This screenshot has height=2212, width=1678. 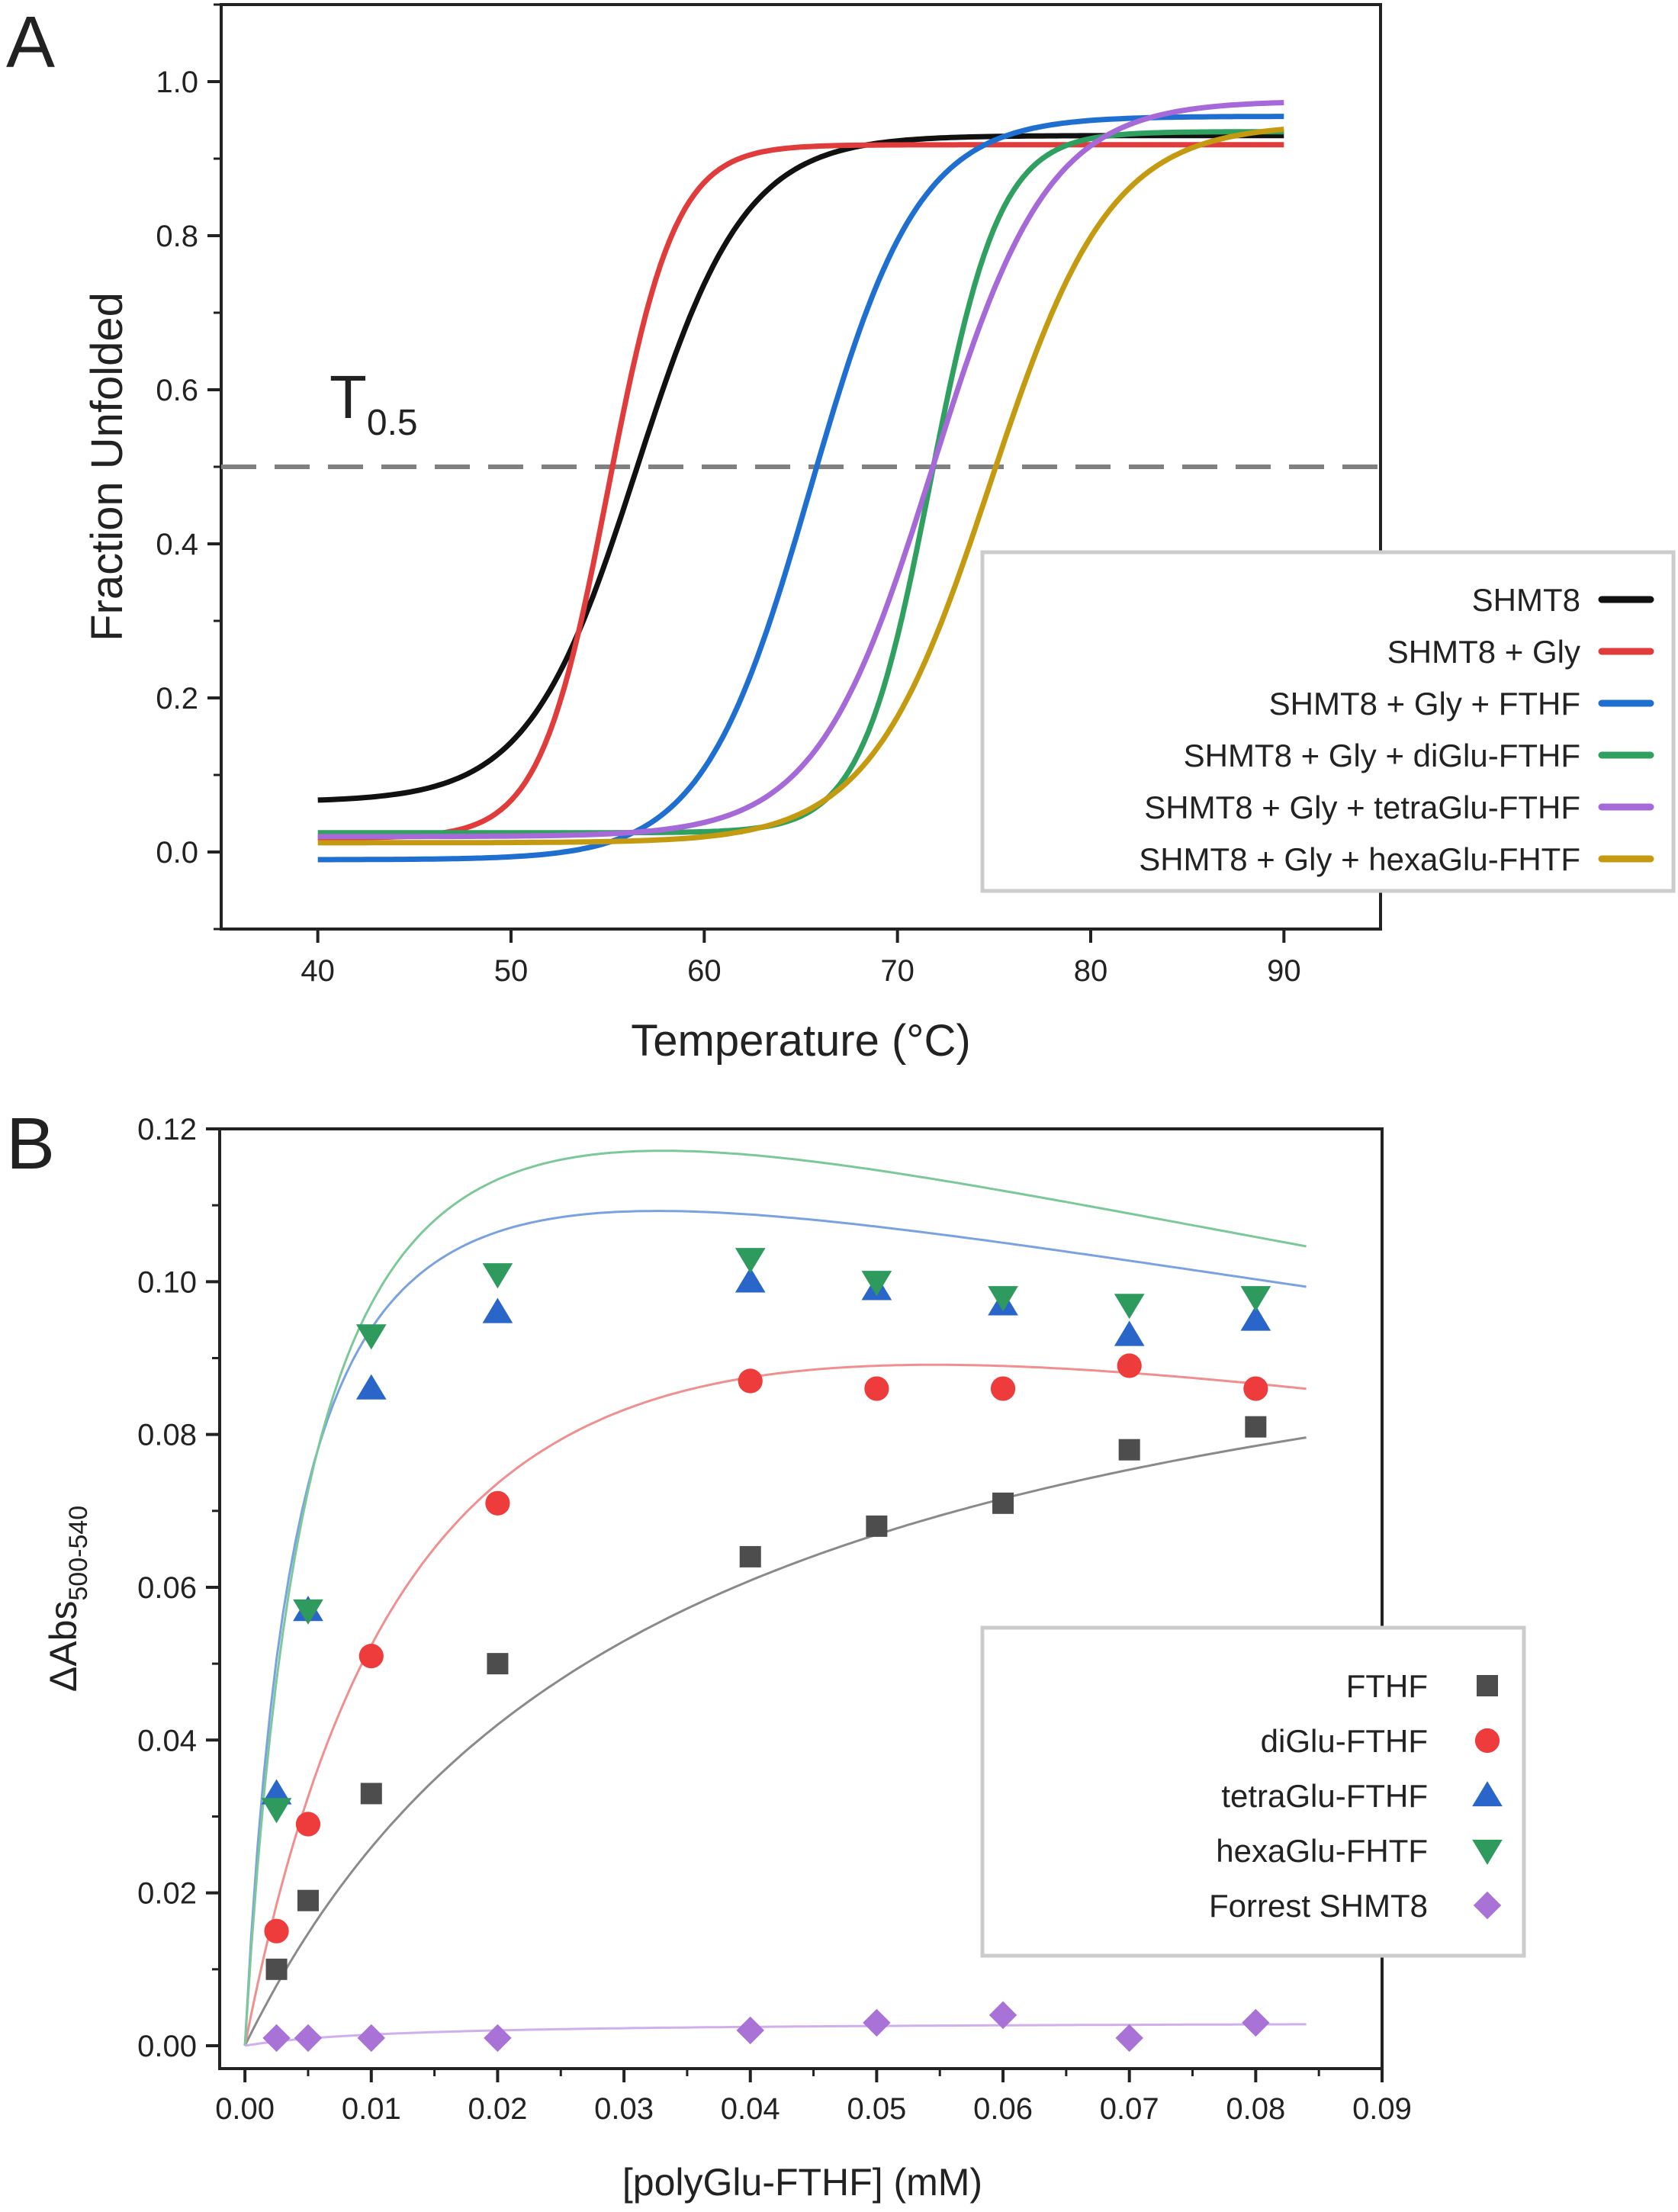 I want to click on annotation-t: T, so click(x=348, y=397).